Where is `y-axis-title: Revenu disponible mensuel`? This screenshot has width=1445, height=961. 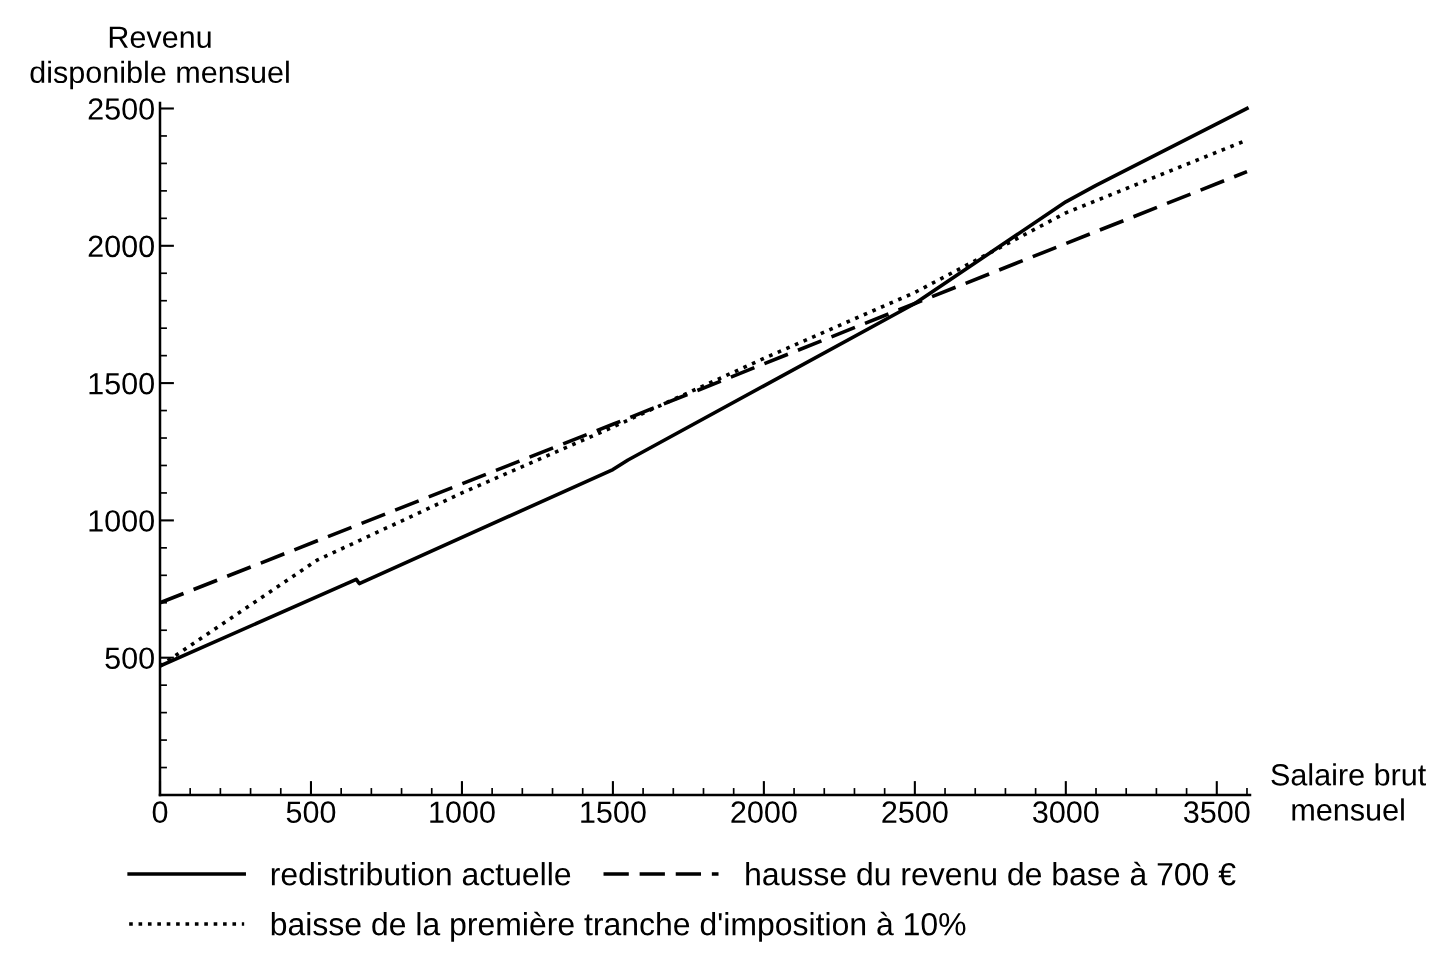
y-axis-title: Revenu disponible mensuel is located at coordinates (159, 58).